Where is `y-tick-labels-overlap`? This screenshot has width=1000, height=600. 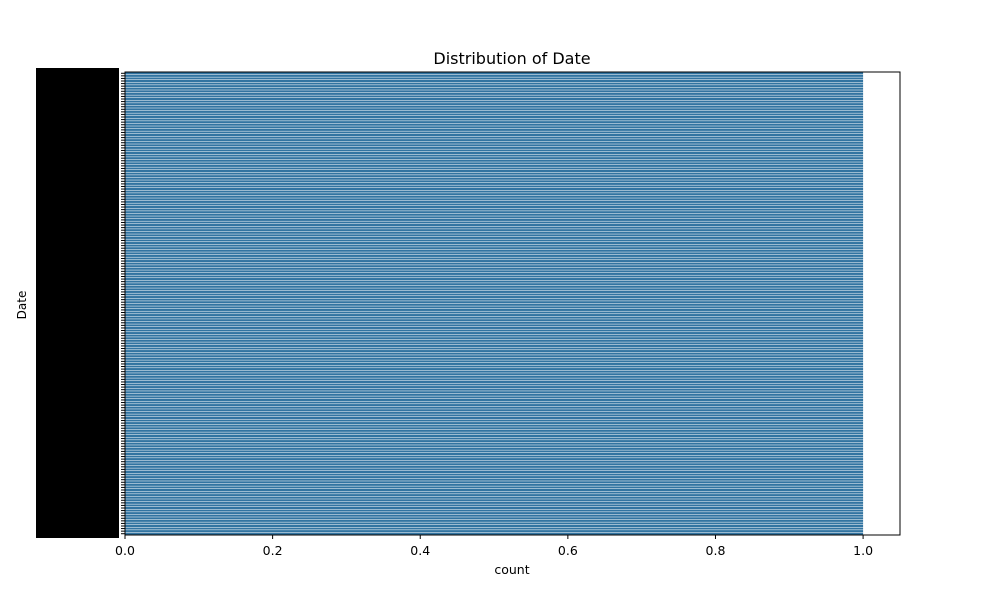 y-tick-labels-overlap is located at coordinates (77, 303).